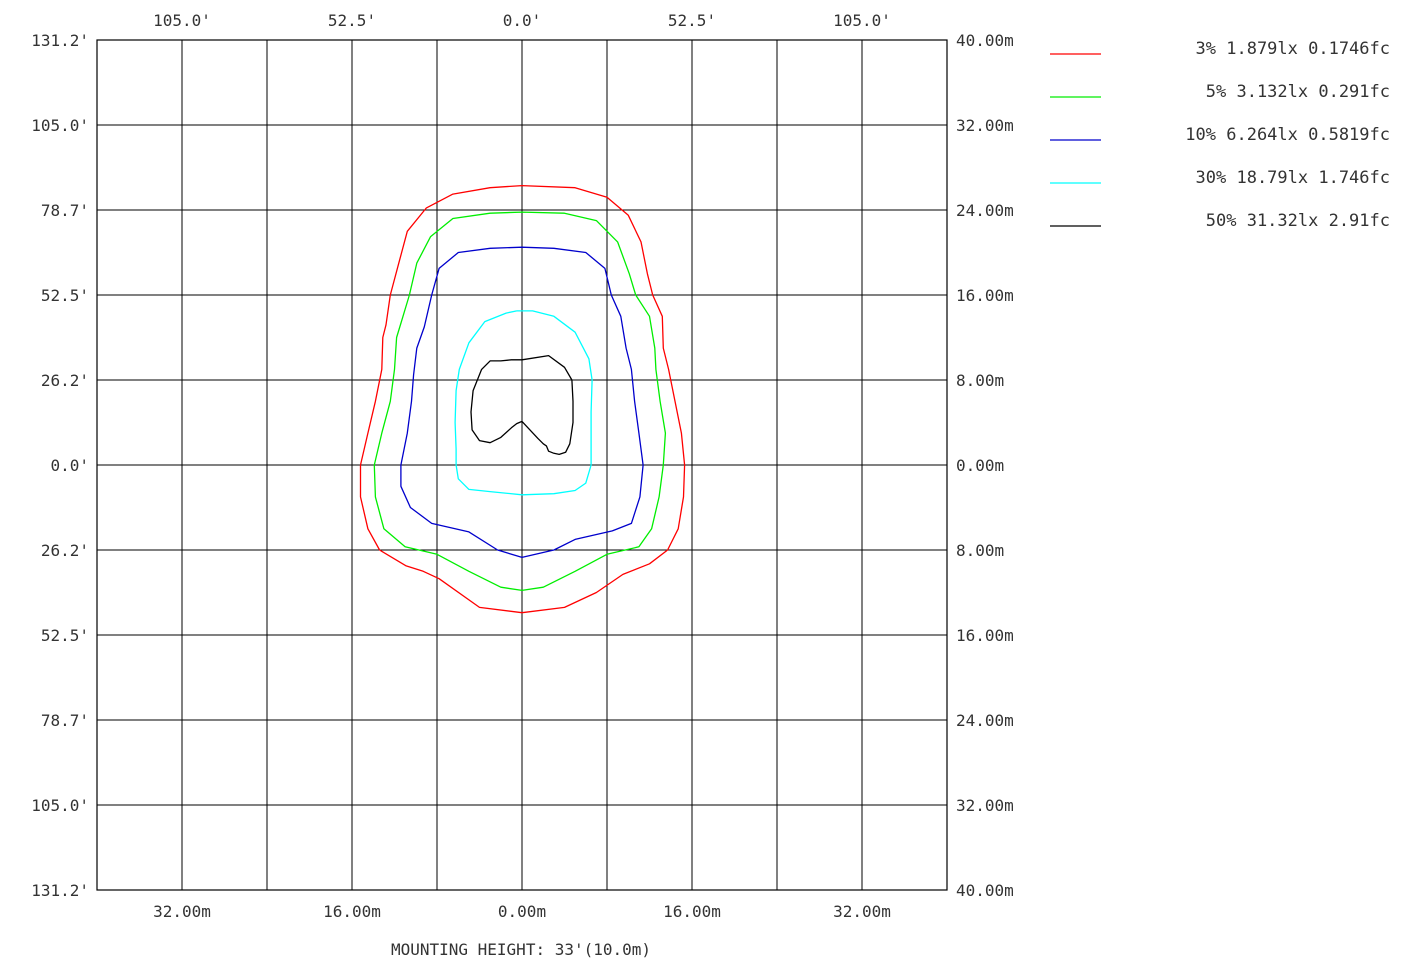 The width and height of the screenshot is (1410, 963). I want to click on contour-lines, so click(522, 399).